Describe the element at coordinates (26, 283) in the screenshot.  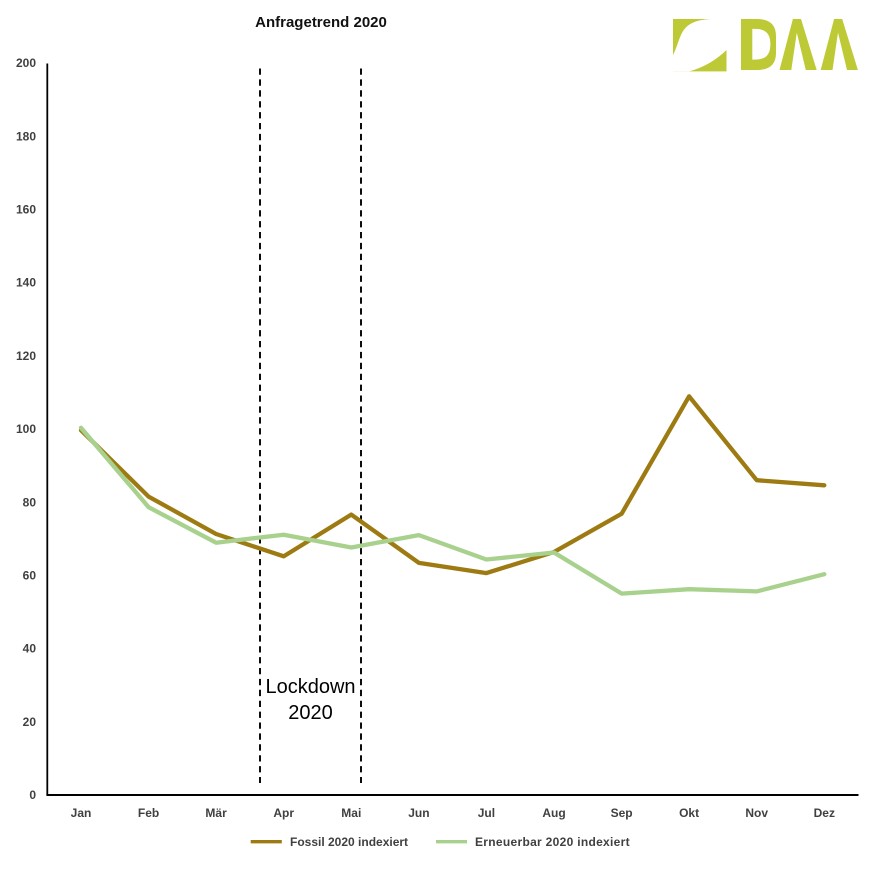
I see `svg-text: 140` at that location.